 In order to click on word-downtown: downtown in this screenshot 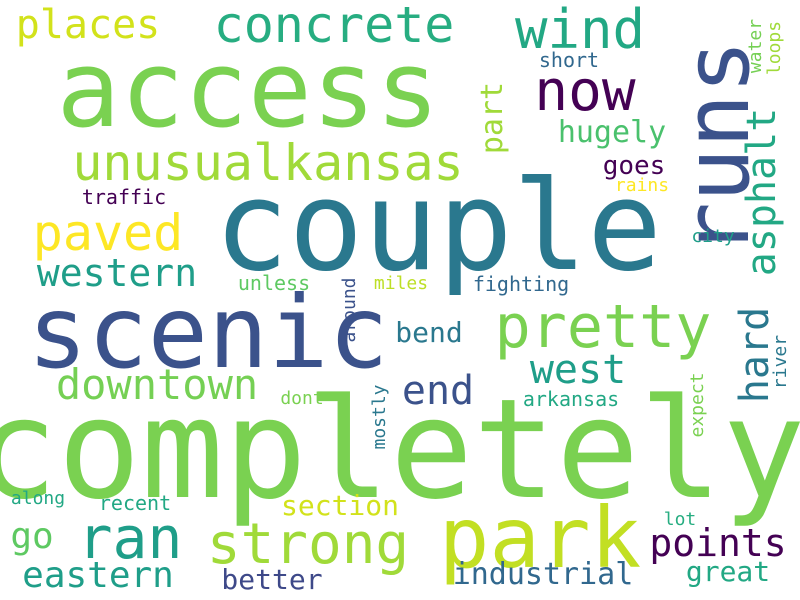, I will do `click(157, 385)`.